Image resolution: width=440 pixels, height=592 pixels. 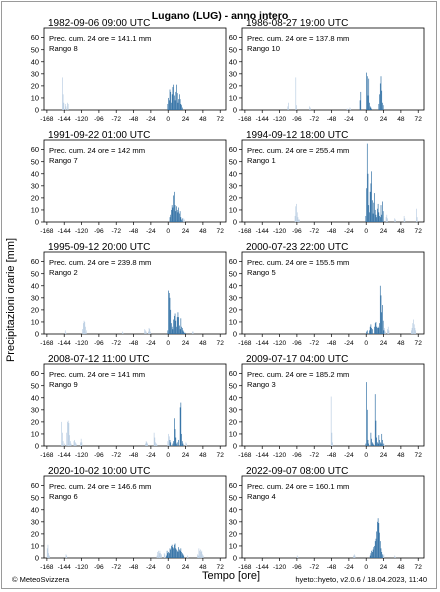 What do you see at coordinates (35, 73) in the screenshot?
I see `y-tick-label: 30` at bounding box center [35, 73].